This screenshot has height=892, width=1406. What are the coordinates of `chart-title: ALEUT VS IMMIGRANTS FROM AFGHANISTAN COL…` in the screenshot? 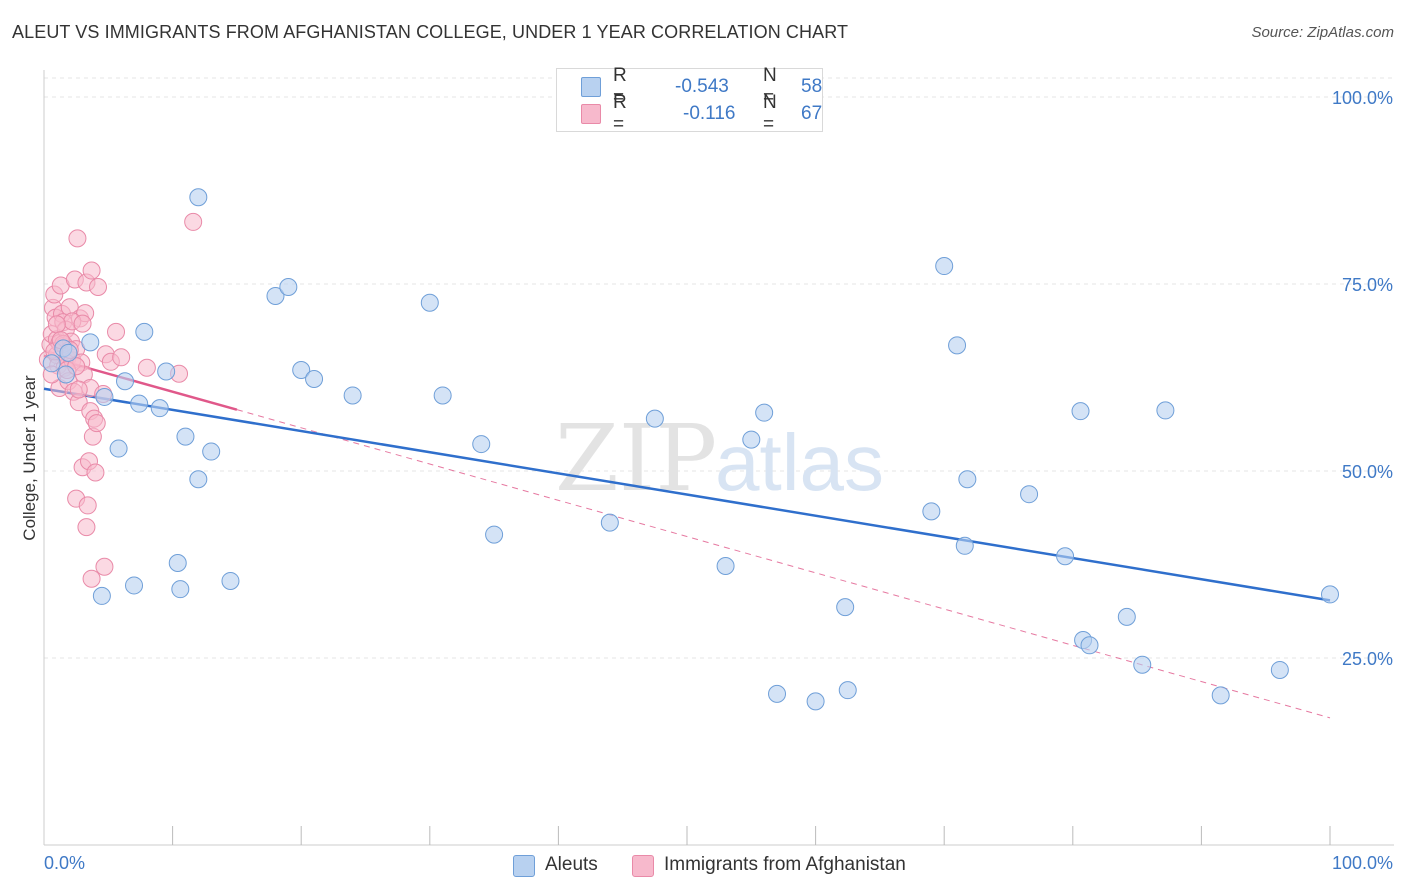 It's located at (430, 32).